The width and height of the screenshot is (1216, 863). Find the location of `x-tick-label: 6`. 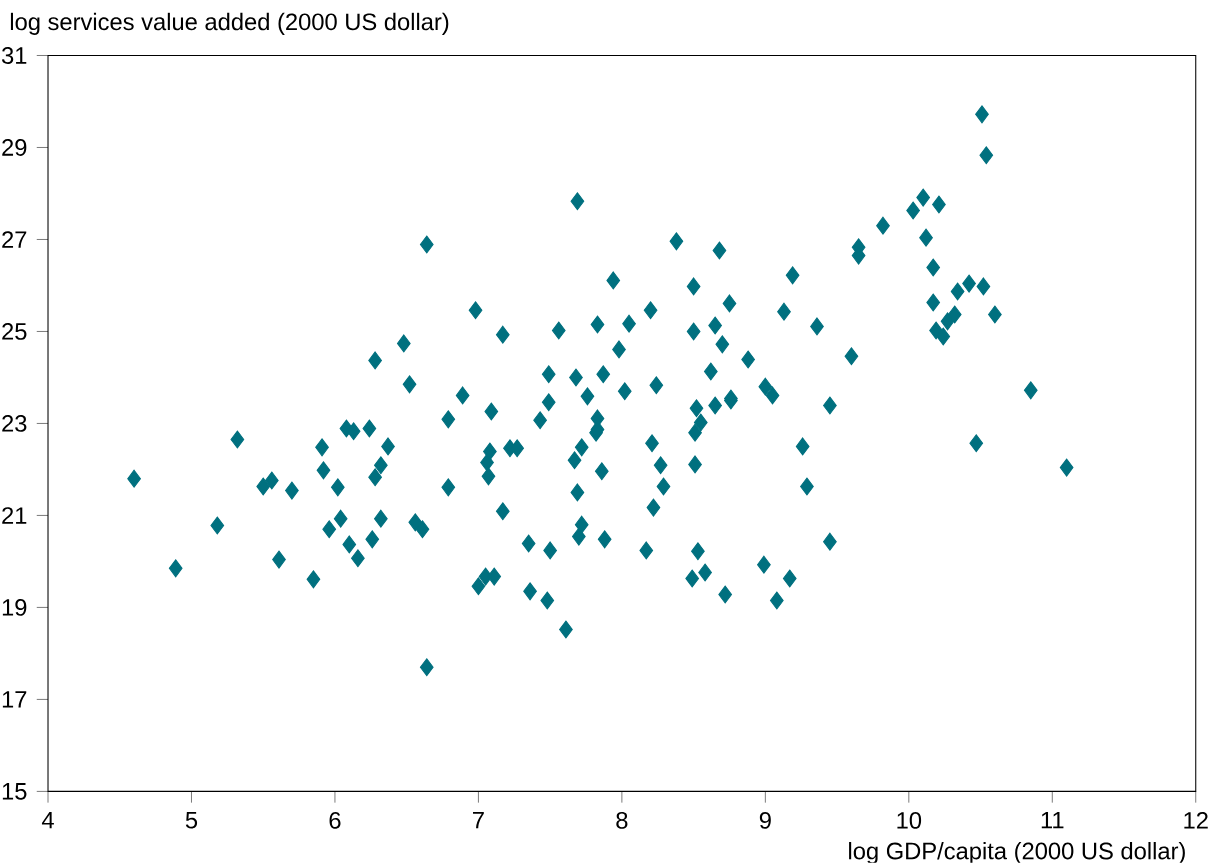

x-tick-label: 6 is located at coordinates (335, 820).